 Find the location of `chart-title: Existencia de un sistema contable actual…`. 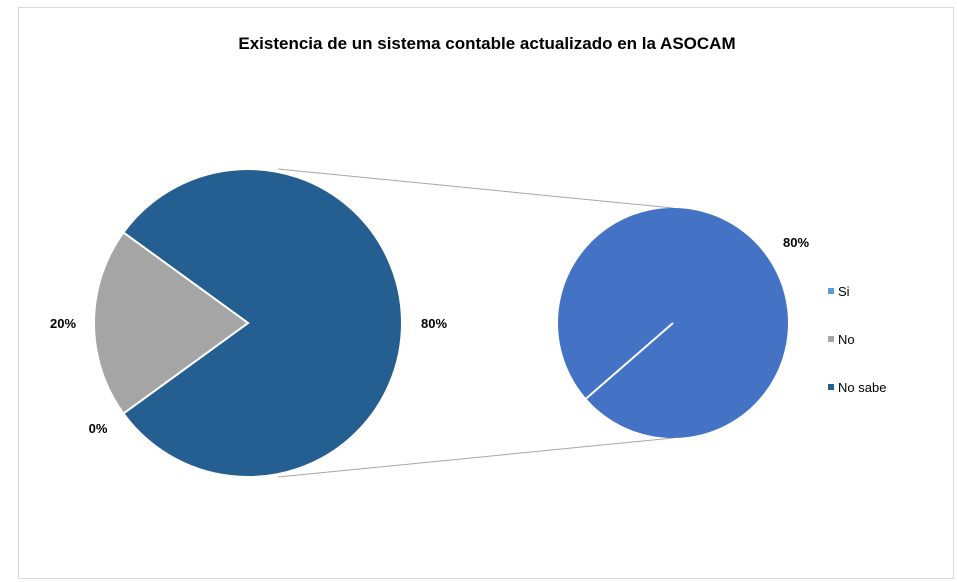

chart-title: Existencia de un sistema contable actual… is located at coordinates (487, 43).